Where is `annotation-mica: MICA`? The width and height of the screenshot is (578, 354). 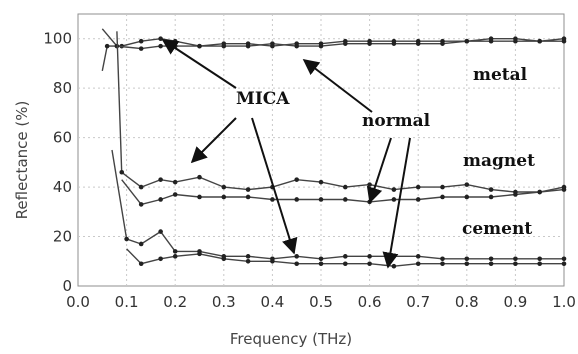
annotation-mica: MICA is located at coordinates (263, 99).